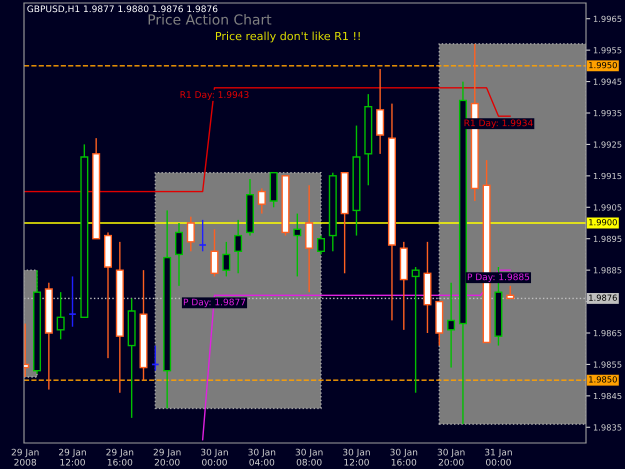 Image resolution: width=625 pixels, height=469 pixels. What do you see at coordinates (608, 207) in the screenshot?
I see `y-tick-label: 1.9905` at bounding box center [608, 207].